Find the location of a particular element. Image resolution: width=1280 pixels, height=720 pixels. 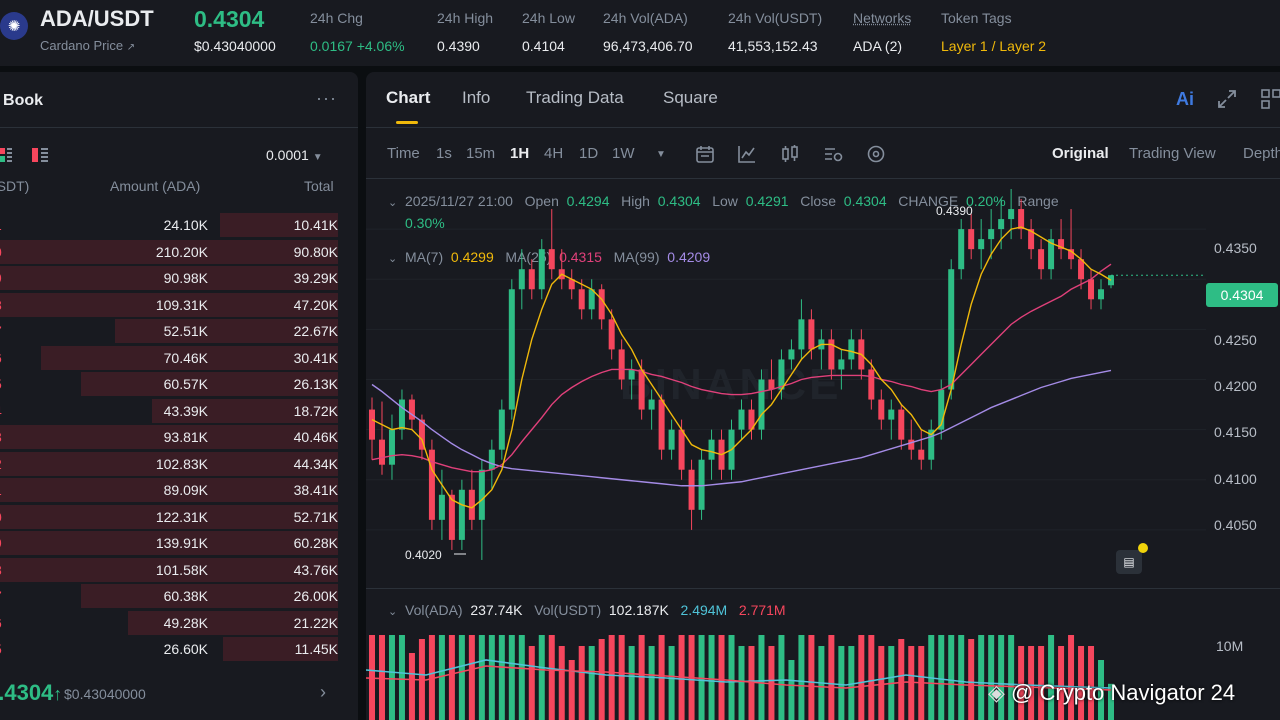

interval-1w: 1W is located at coordinates (623, 153).